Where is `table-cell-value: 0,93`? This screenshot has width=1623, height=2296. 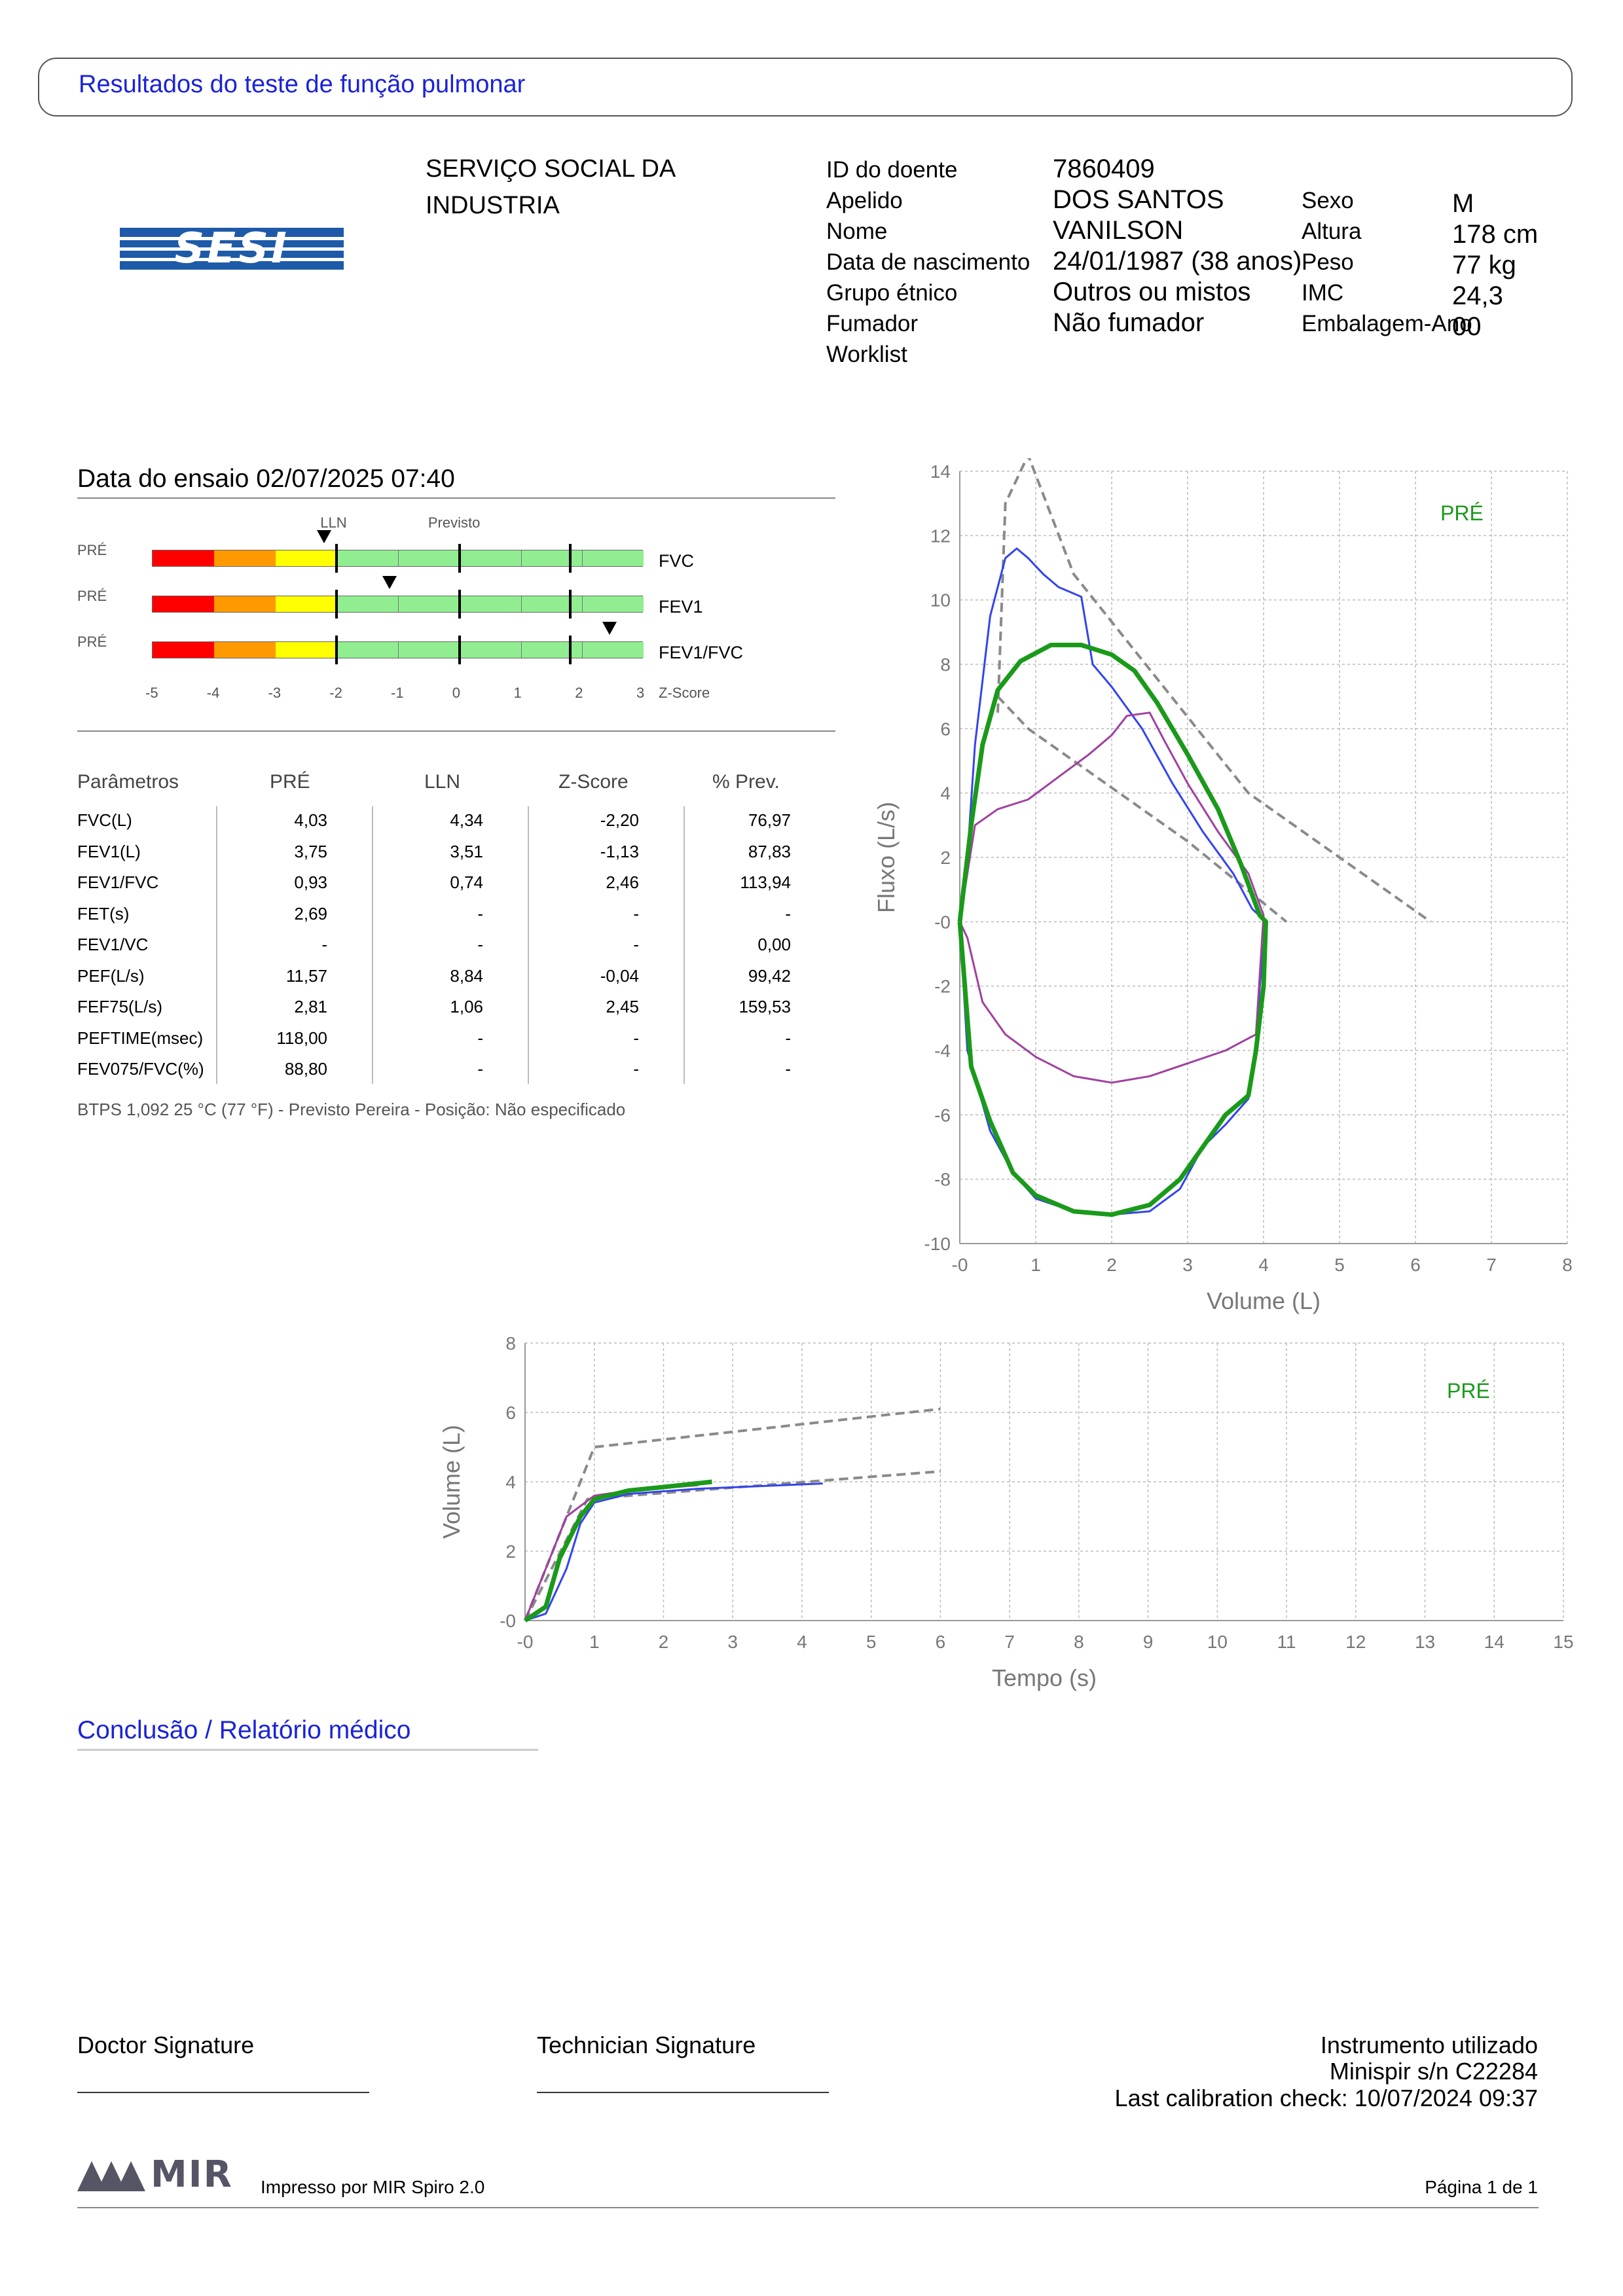
table-cell-value: 0,93 is located at coordinates (310, 882).